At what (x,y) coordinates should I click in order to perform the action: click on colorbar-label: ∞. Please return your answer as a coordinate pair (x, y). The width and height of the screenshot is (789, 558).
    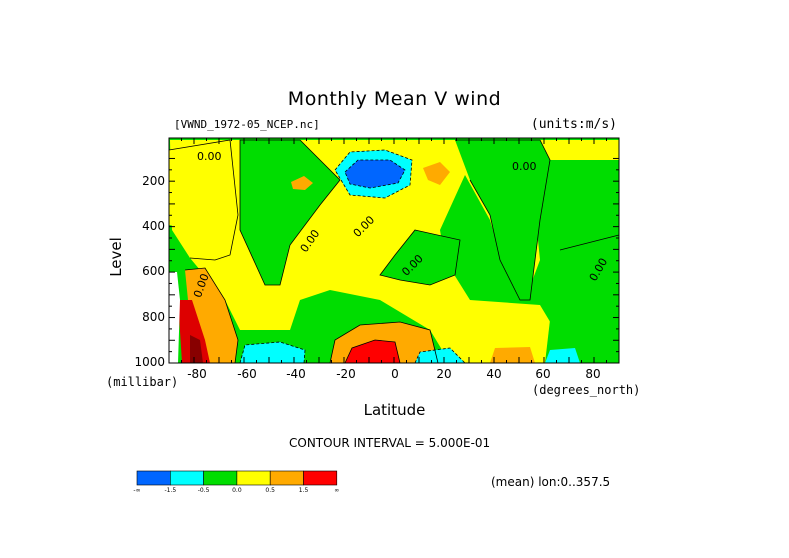
    Looking at the image, I should click on (337, 490).